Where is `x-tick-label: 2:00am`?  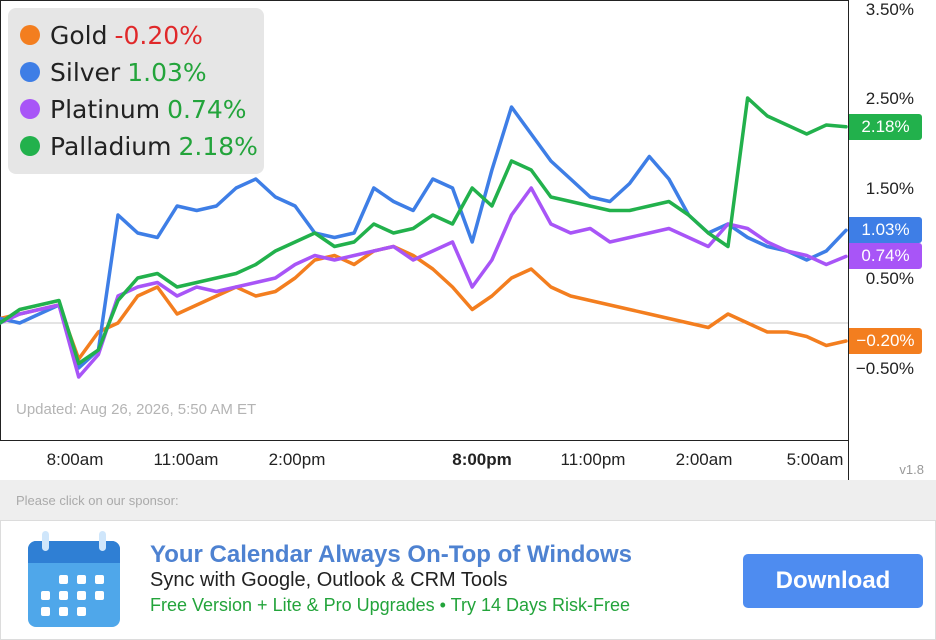 x-tick-label: 2:00am is located at coordinates (704, 459).